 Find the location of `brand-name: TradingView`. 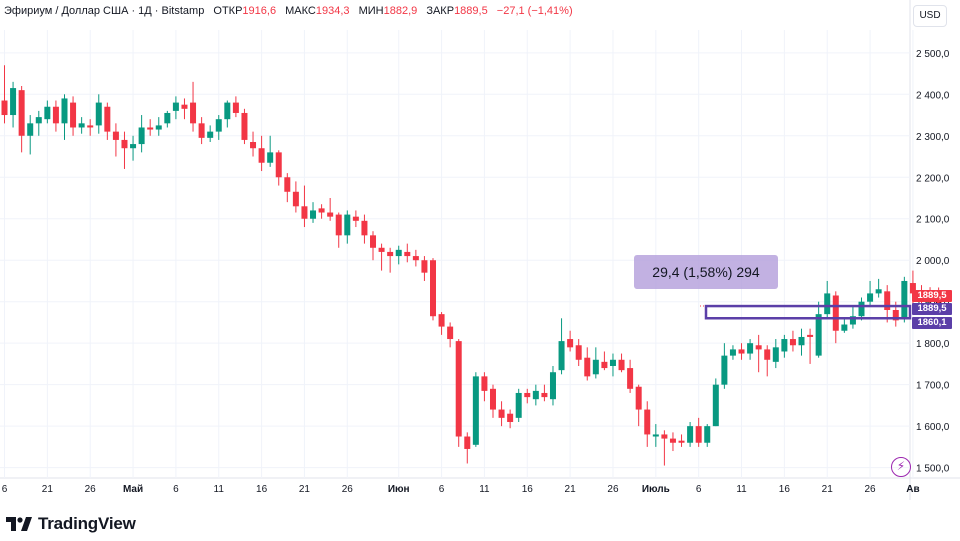

brand-name: TradingView is located at coordinates (87, 523).